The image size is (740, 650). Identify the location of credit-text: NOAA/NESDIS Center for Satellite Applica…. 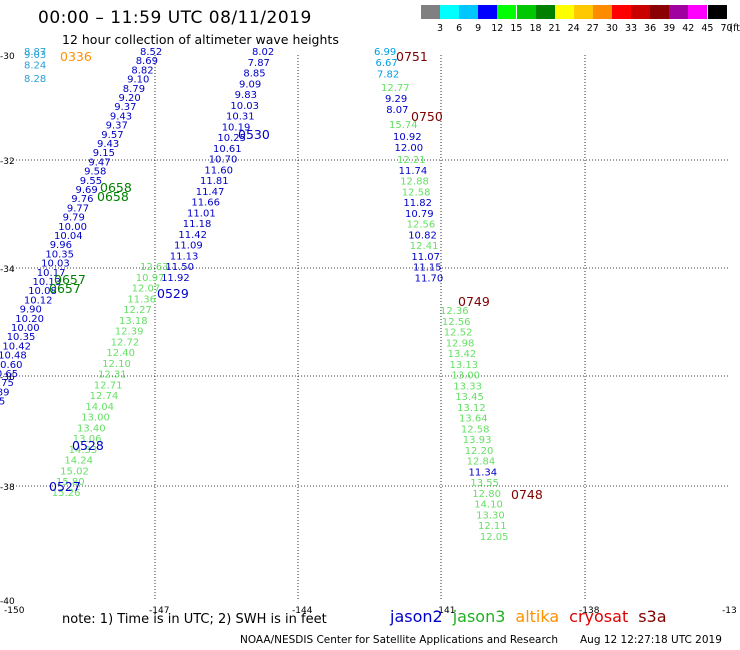
(399, 640).